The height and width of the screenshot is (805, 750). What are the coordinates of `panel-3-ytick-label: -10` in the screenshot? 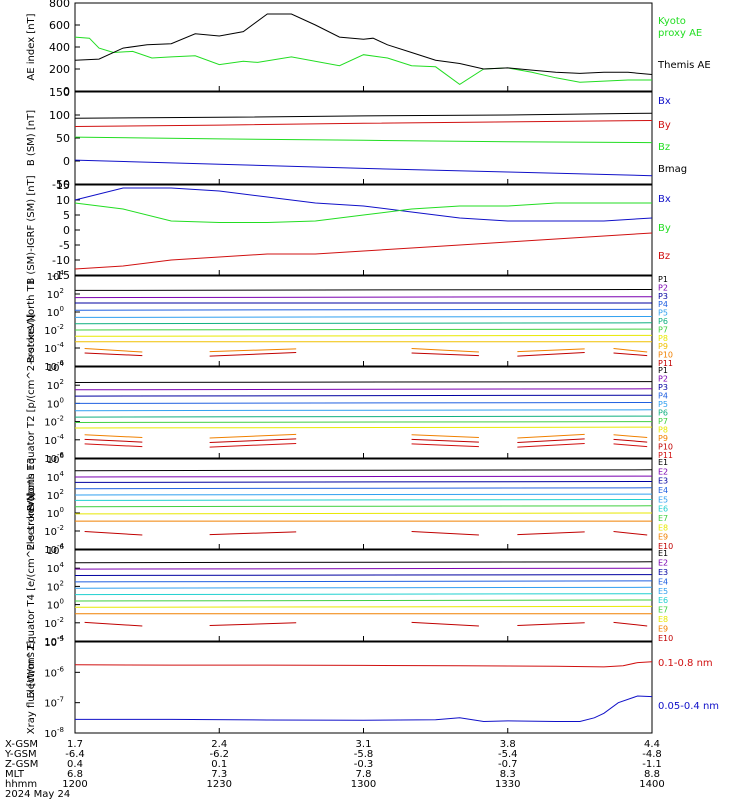 It's located at (61, 260).